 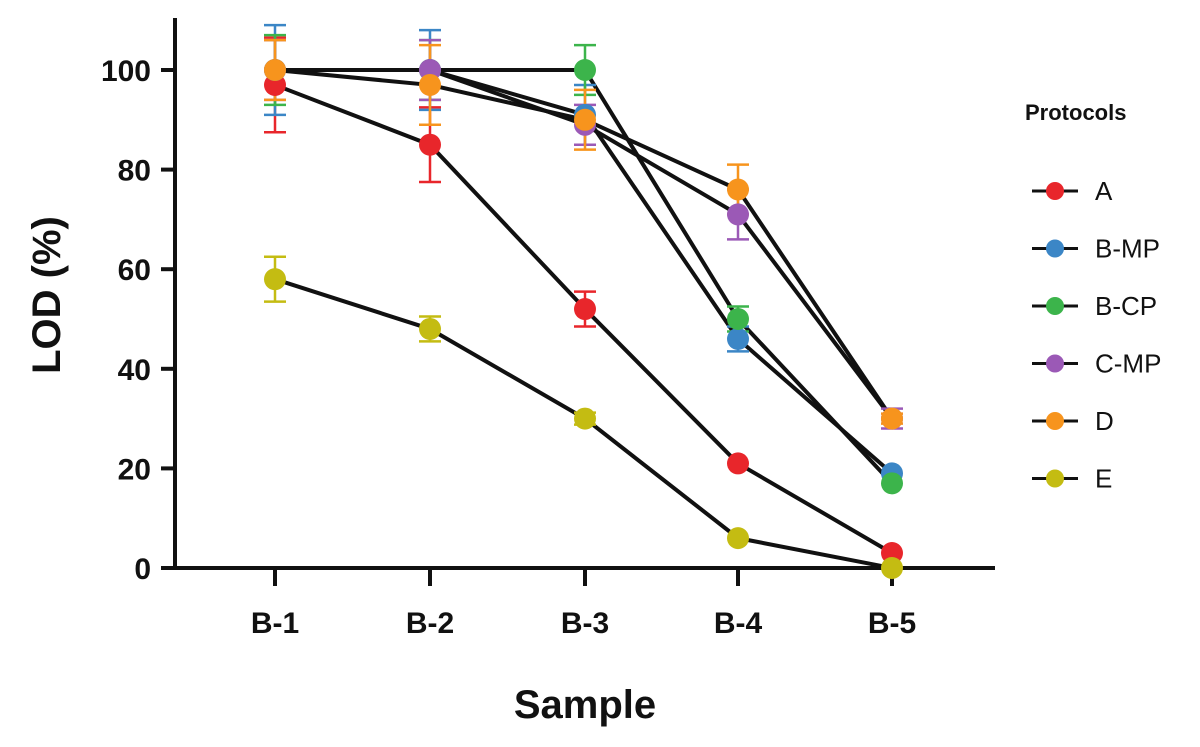 I want to click on legend-item-b-cp: B-CP, so click(x=1094, y=306).